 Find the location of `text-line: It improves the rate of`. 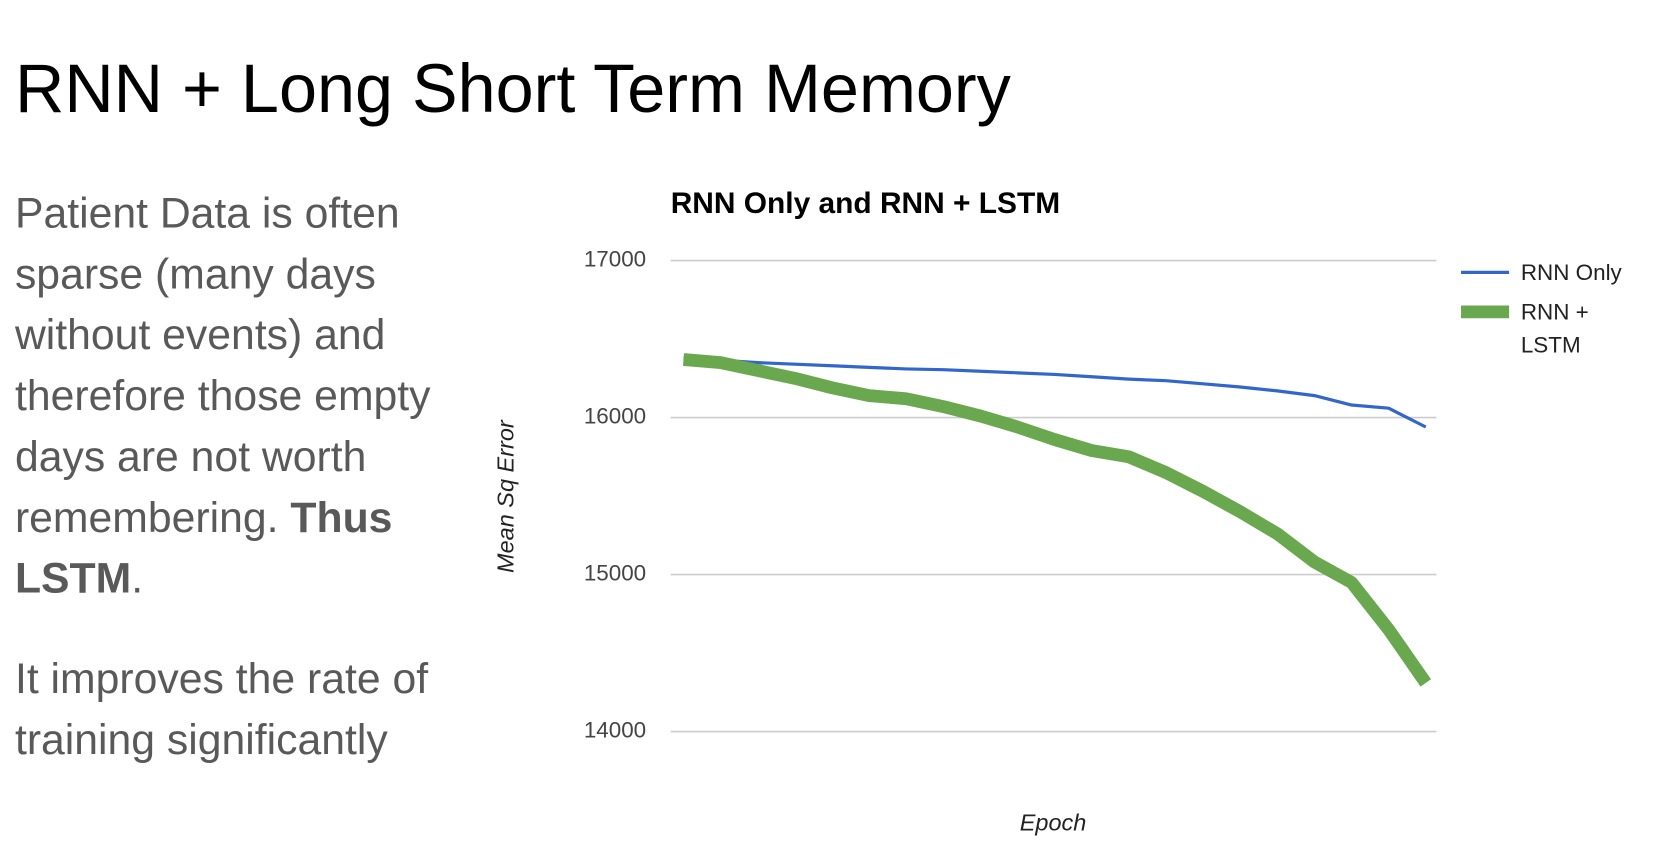

text-line: It improves the rate of is located at coordinates (221, 679).